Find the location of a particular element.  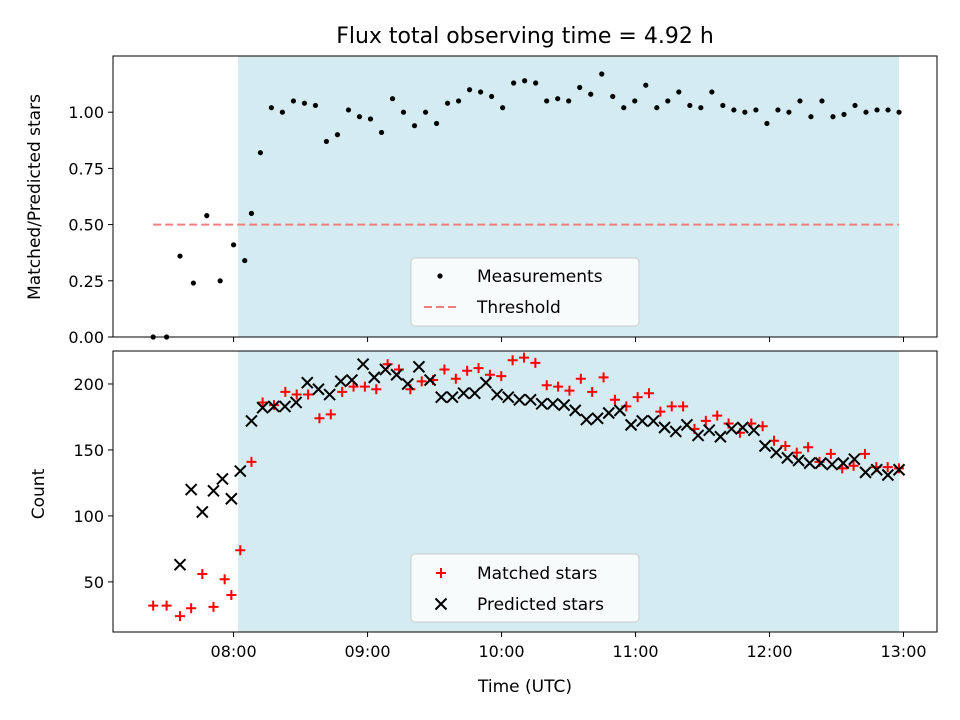

x-tick-label: 13:00 is located at coordinates (903, 651).